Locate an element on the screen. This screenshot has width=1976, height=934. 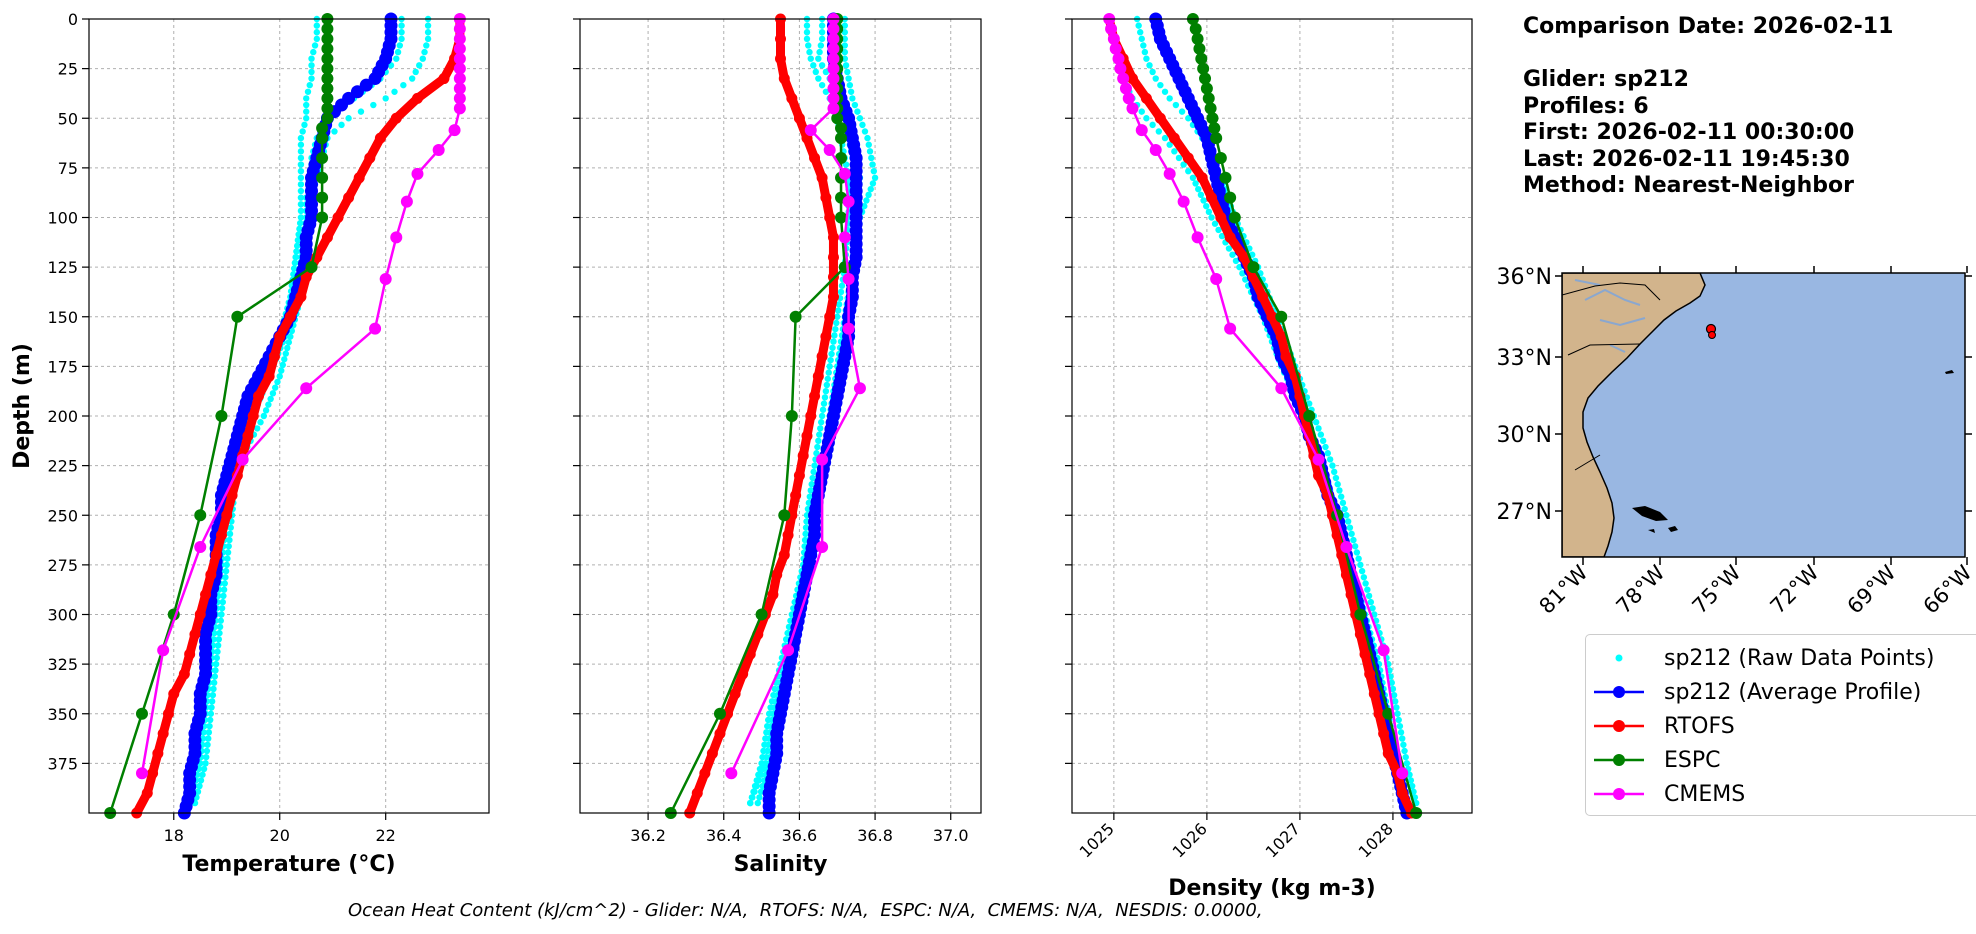
y-tick-label: 25 is located at coordinates (68, 69).